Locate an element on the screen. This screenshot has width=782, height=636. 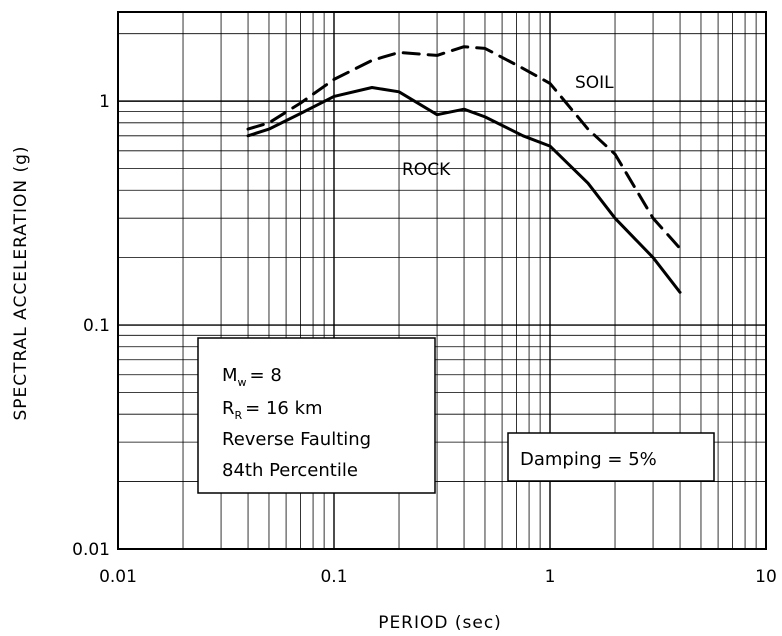
series-label-soil: SOIL is located at coordinates (594, 83).